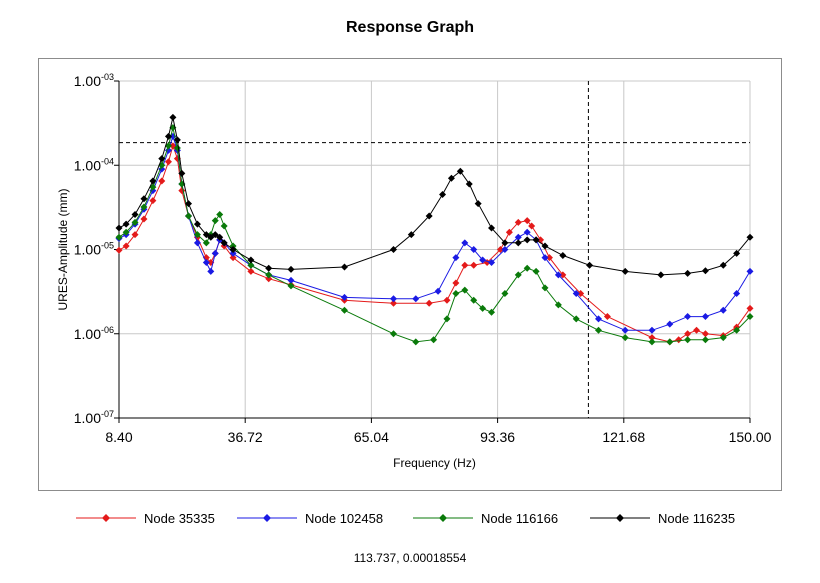 This screenshot has height=583, width=820. I want to click on y-tick-label: 1.00-07, so click(94, 417).